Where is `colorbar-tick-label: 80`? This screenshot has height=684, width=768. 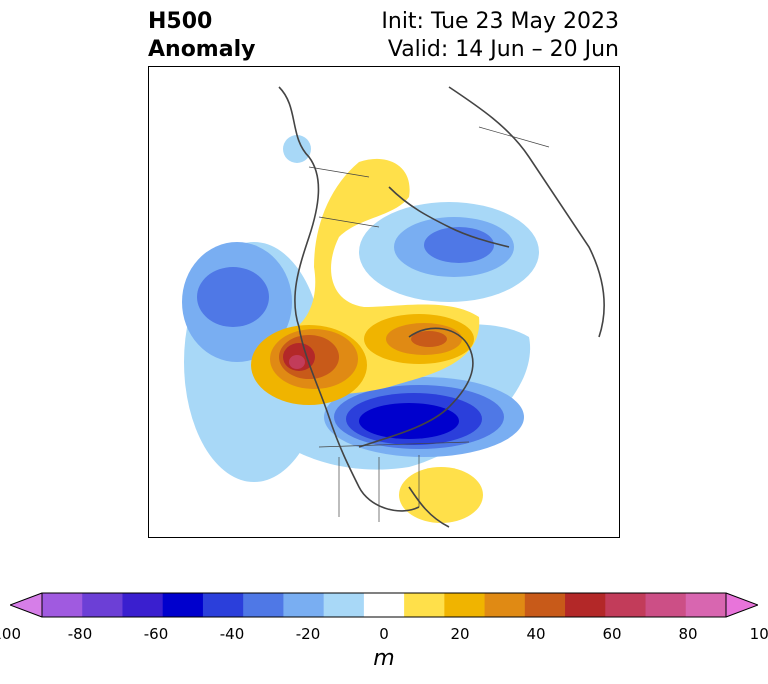 colorbar-tick-label: 80 is located at coordinates (688, 634).